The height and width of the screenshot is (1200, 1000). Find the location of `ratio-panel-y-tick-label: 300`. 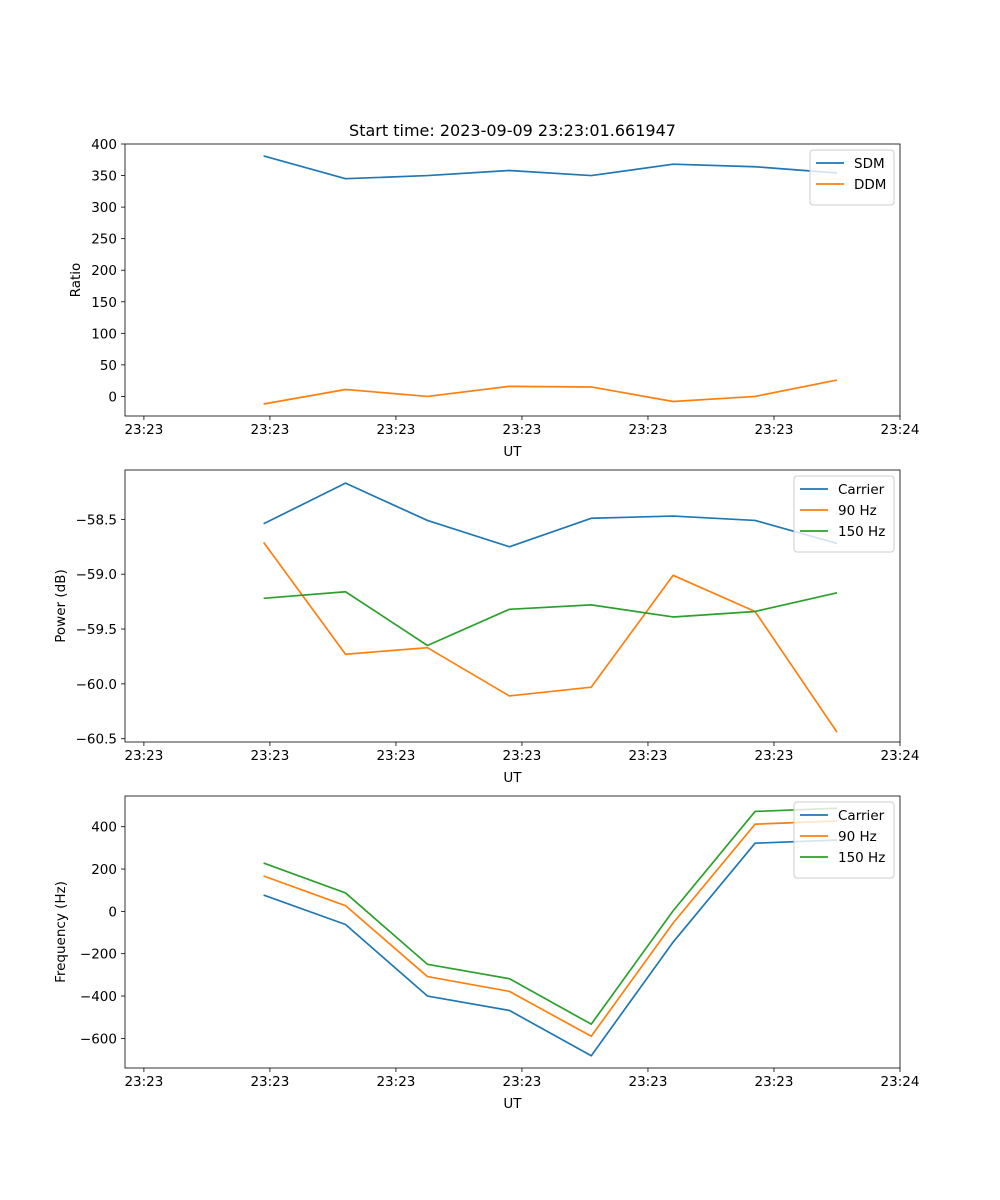

ratio-panel-y-tick-label: 300 is located at coordinates (104, 208).